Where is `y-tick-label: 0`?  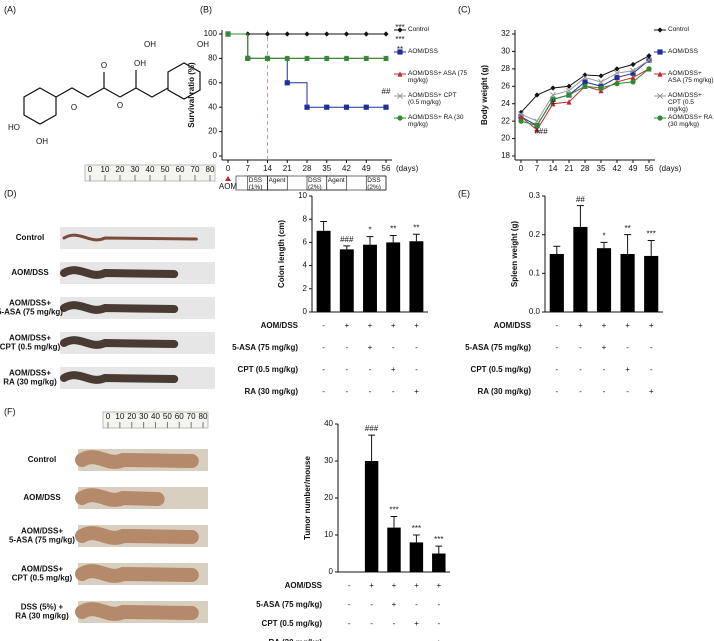
y-tick-label: 0 is located at coordinates (305, 311).